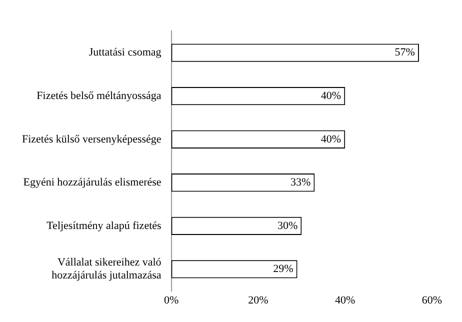  What do you see at coordinates (171, 300) in the screenshot?
I see `x-tick-label: 0%` at bounding box center [171, 300].